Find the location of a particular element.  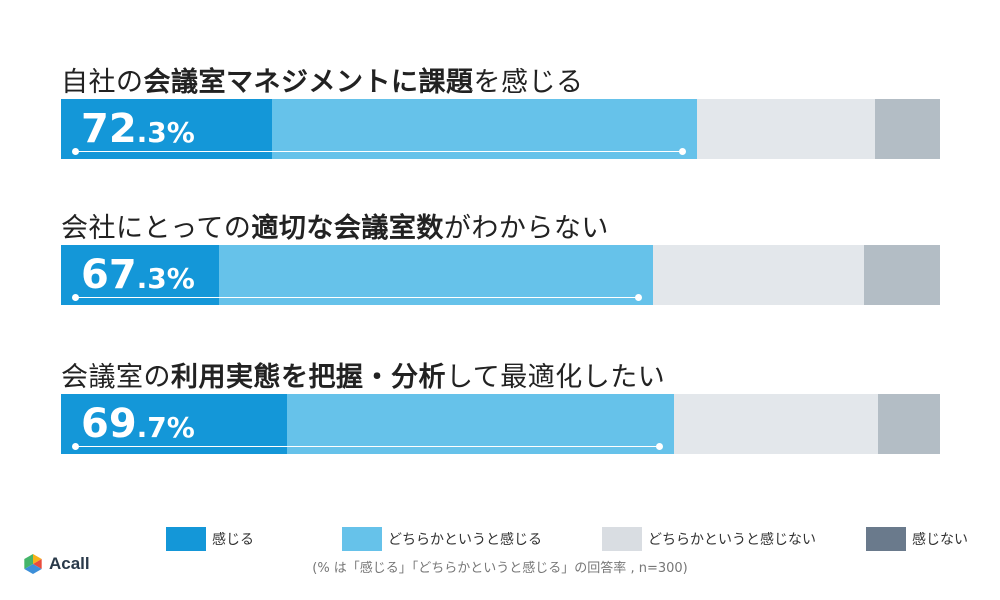

category-label-bold: 利用実態を把握・分析 is located at coordinates (308, 377).